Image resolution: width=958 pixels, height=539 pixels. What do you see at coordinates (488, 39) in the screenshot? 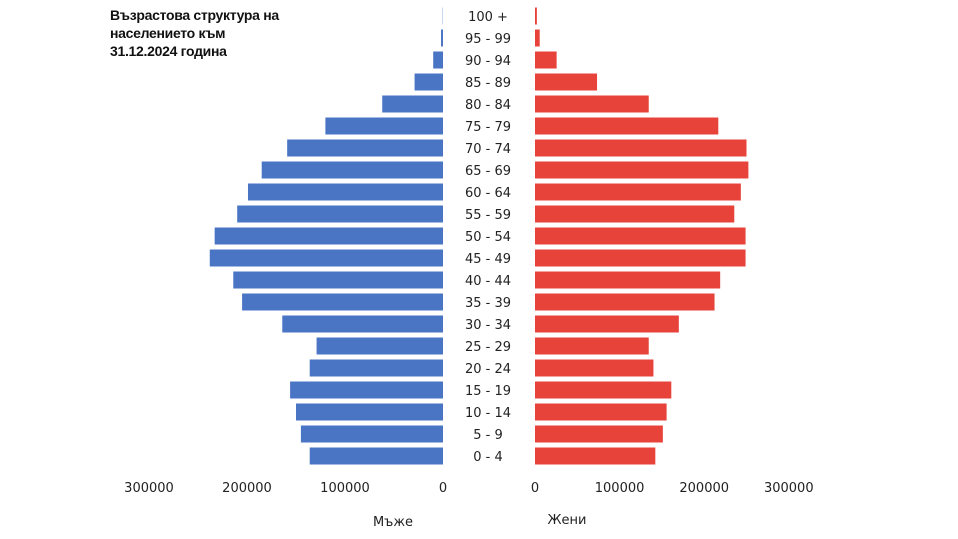
I see `category-label: 95 - 99` at bounding box center [488, 39].